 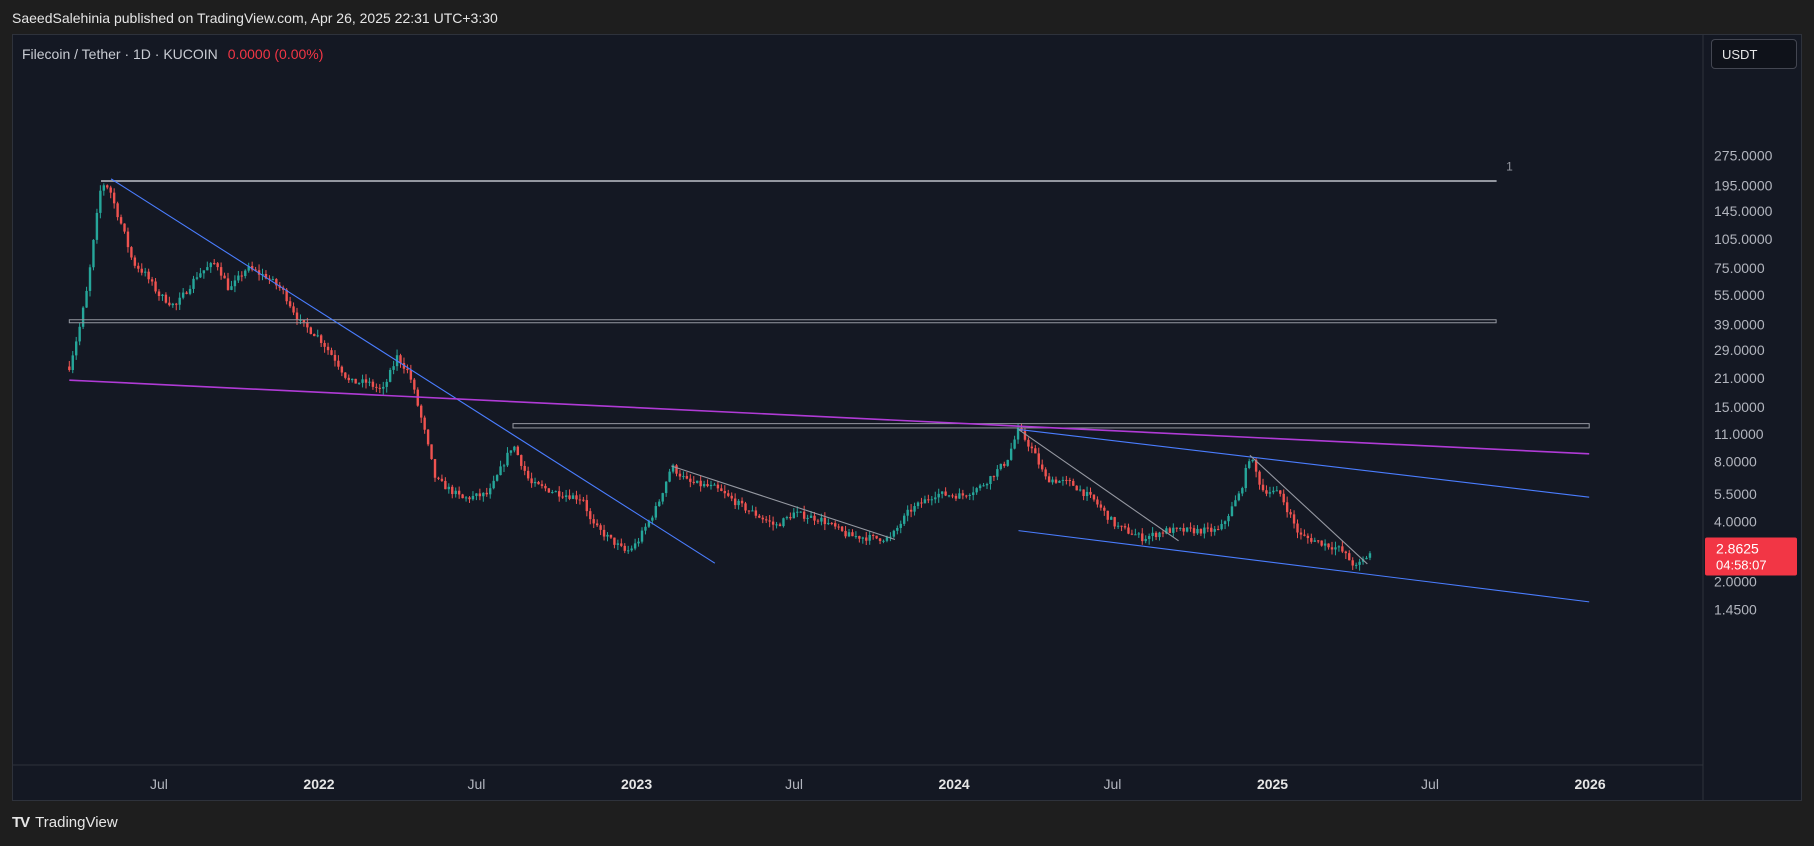 I want to click on price-tick-label: 145.0000, so click(x=1743, y=211).